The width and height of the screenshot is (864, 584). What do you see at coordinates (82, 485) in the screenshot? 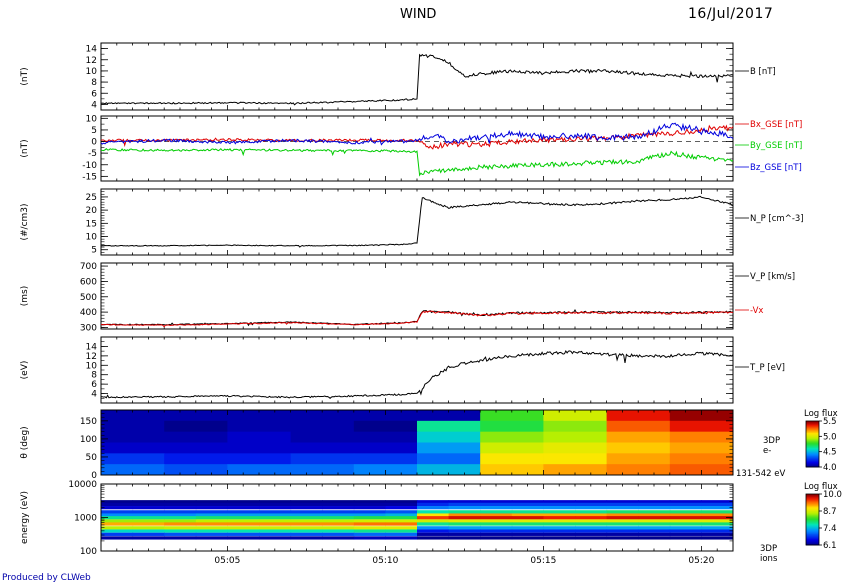
I see `y-tick-label: 10000` at bounding box center [82, 485].